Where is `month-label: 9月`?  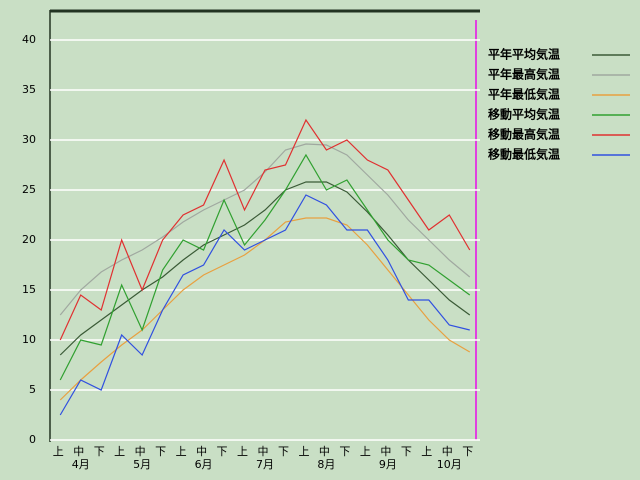 month-label: 9月 is located at coordinates (388, 464).